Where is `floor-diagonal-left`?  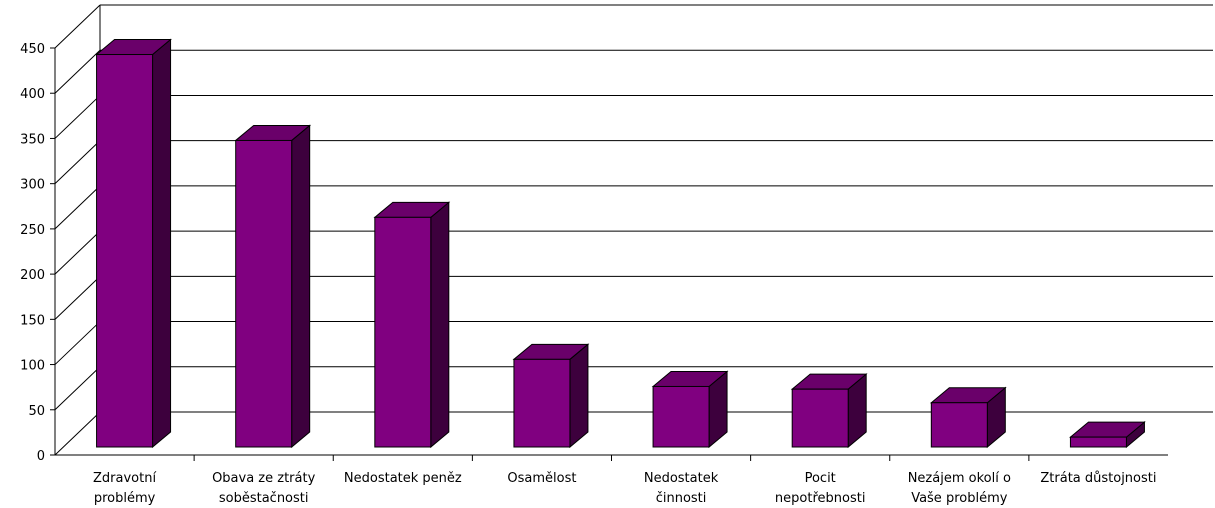 floor-diagonal-left is located at coordinates (77, 433).